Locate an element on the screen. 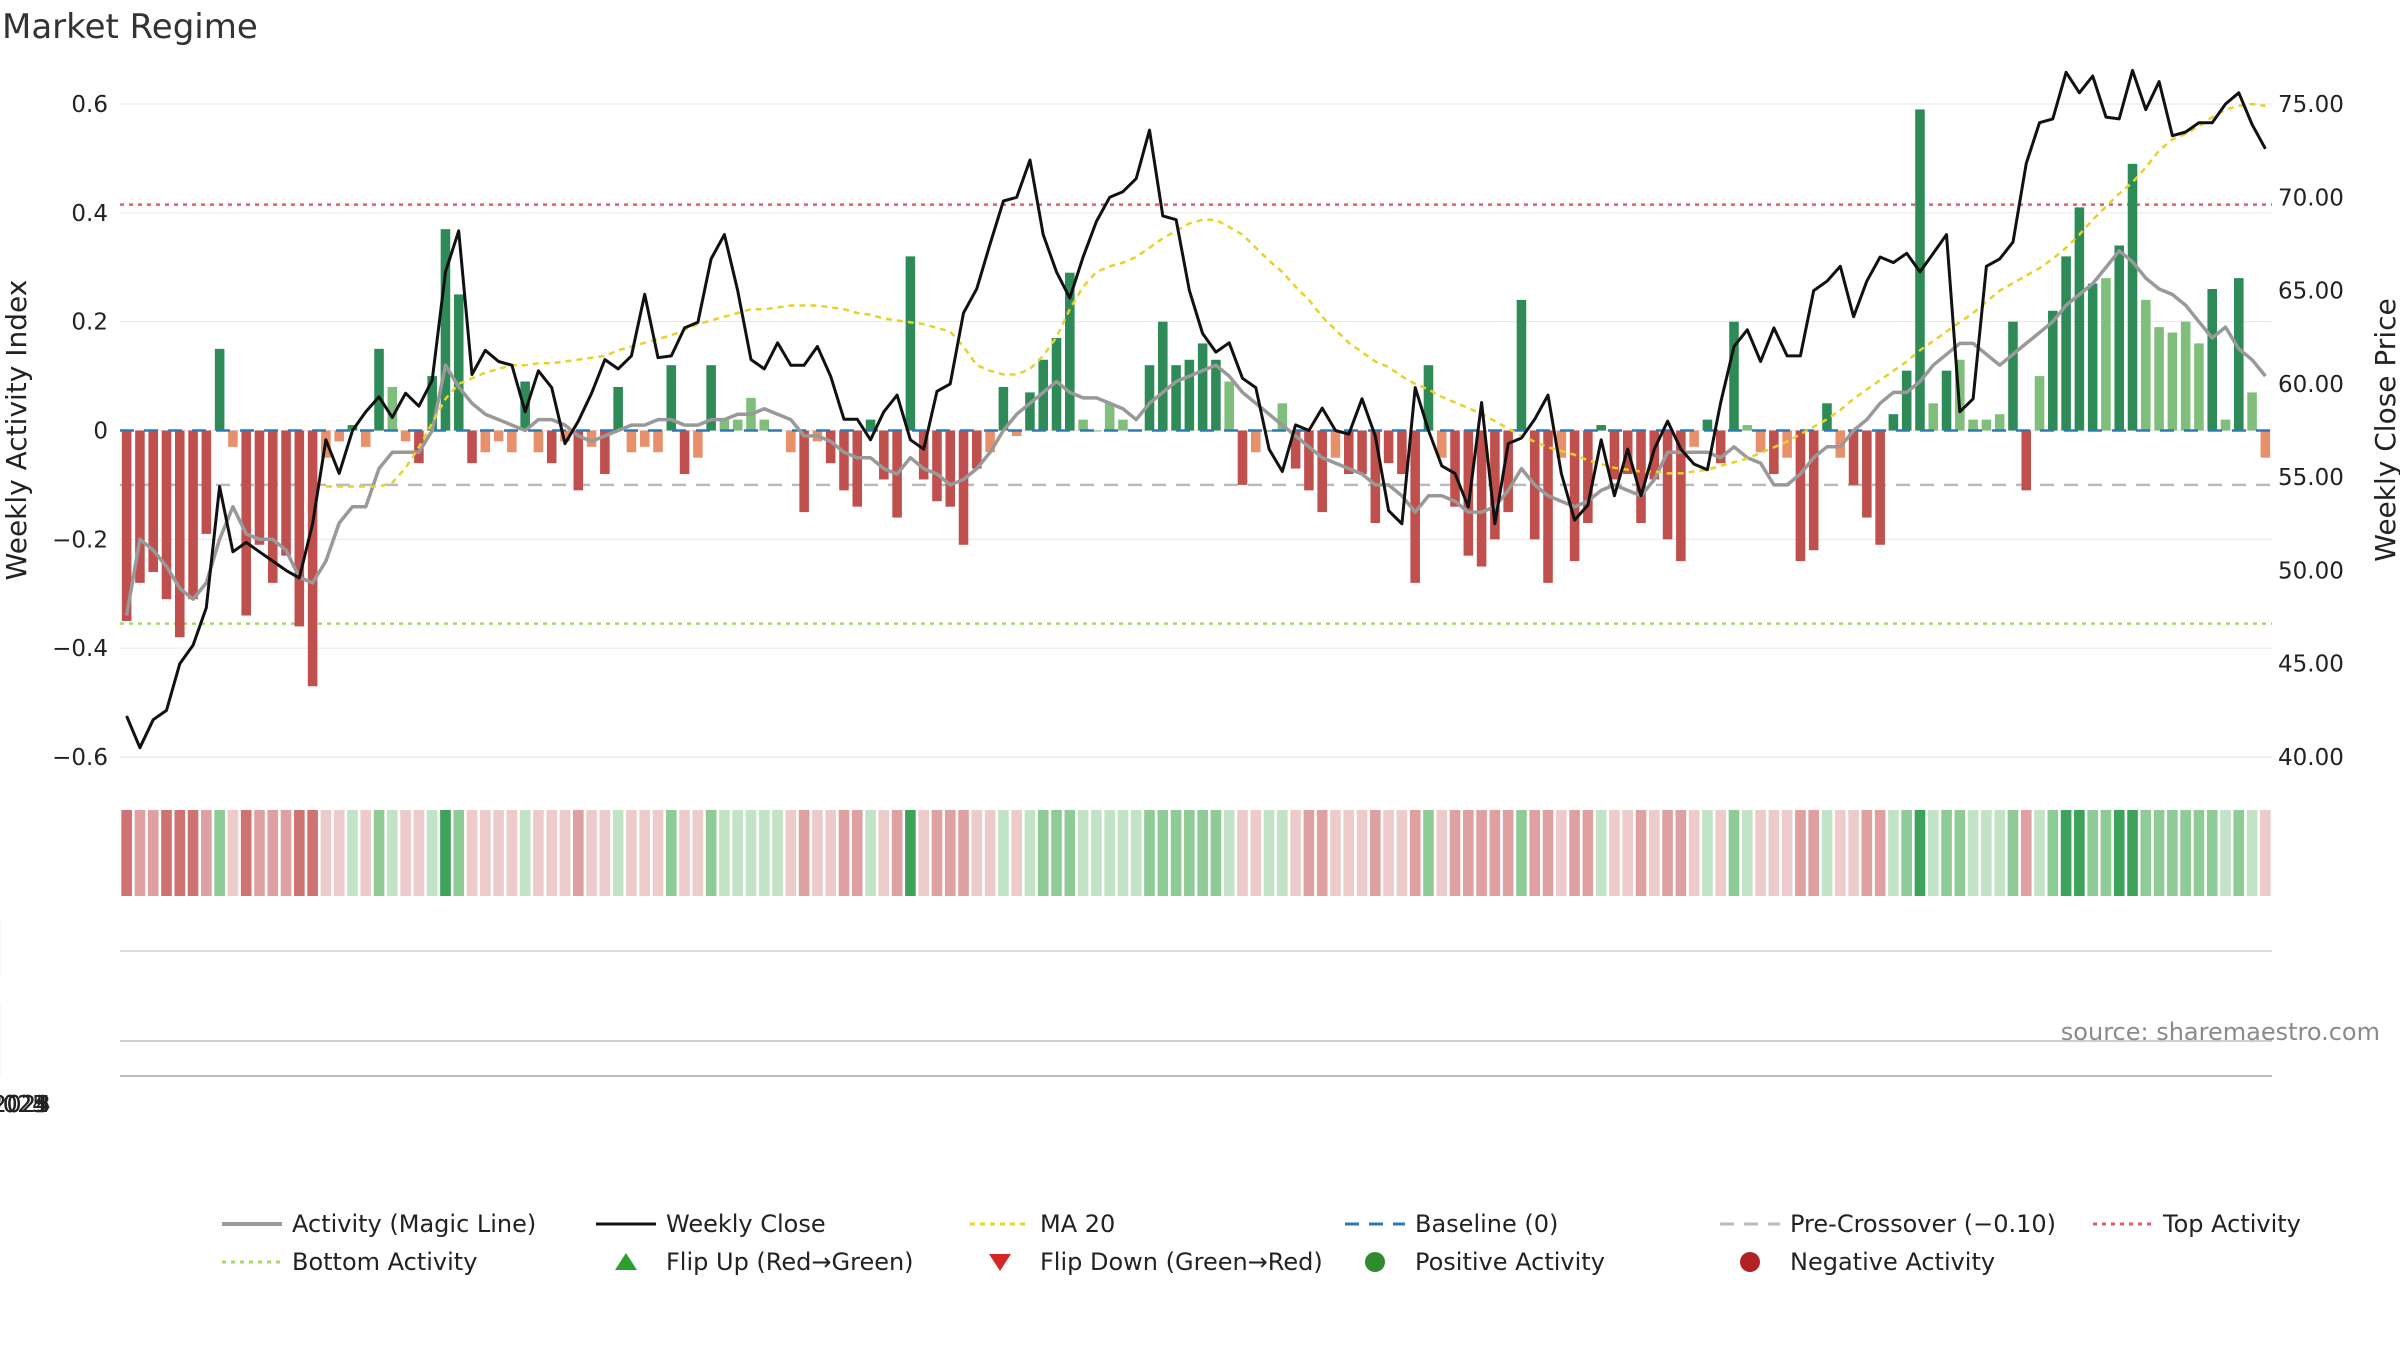  source-note: source: sharemaestro.com is located at coordinates (2220, 1032).